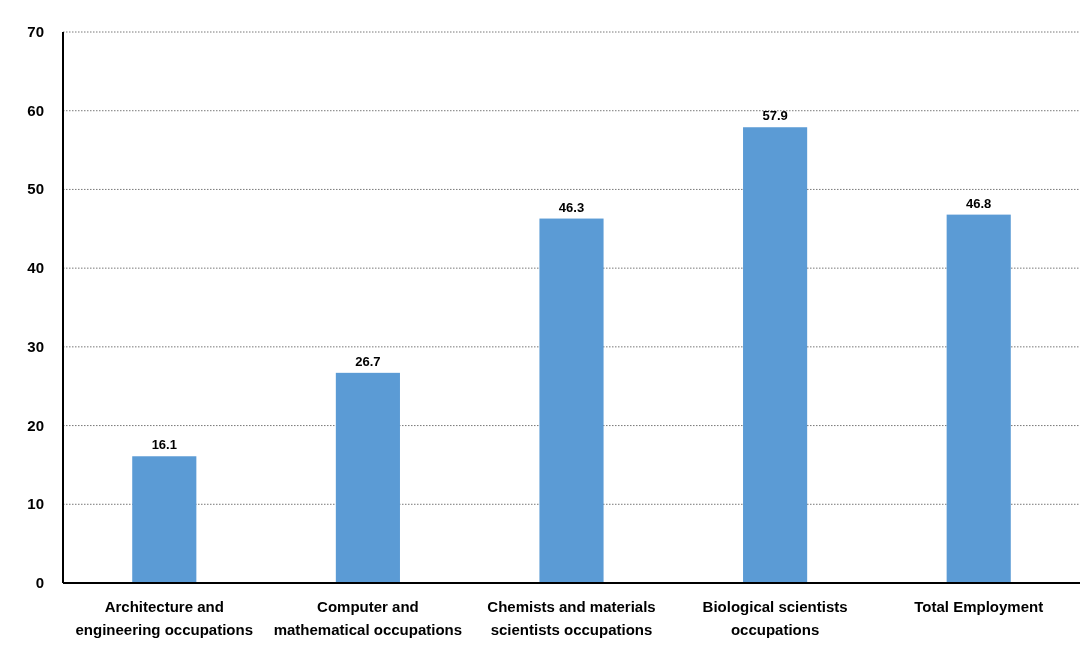  I want to click on y-tick-label: 0, so click(39, 582).